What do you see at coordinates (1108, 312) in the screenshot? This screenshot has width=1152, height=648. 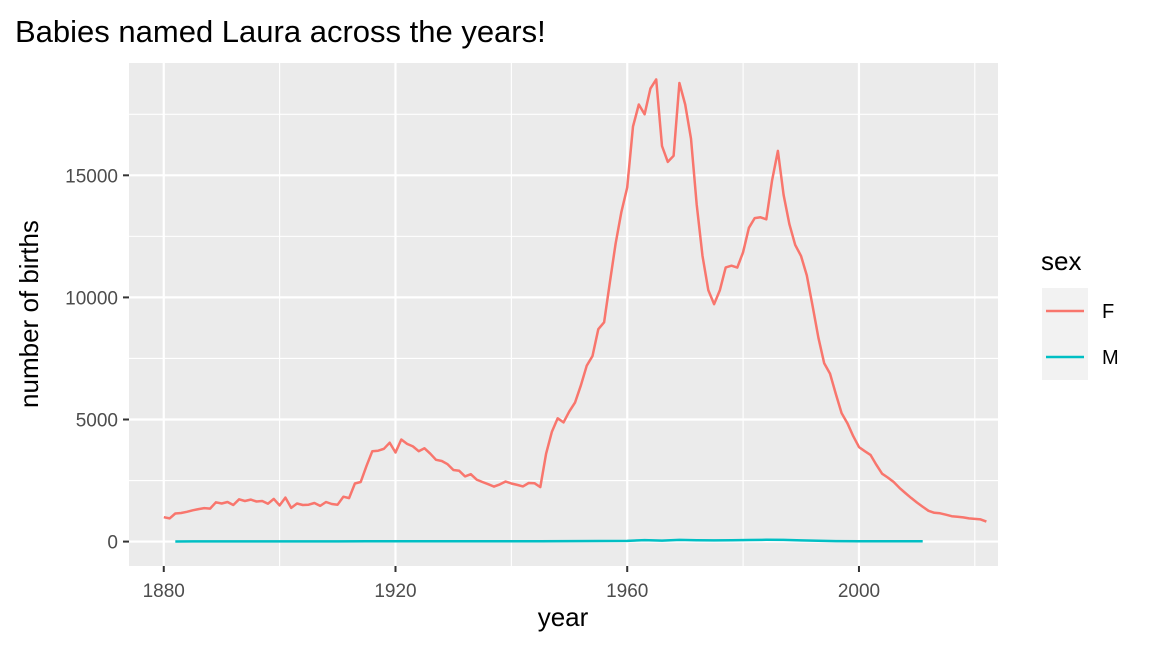 I see `legend-label-f: F` at bounding box center [1108, 312].